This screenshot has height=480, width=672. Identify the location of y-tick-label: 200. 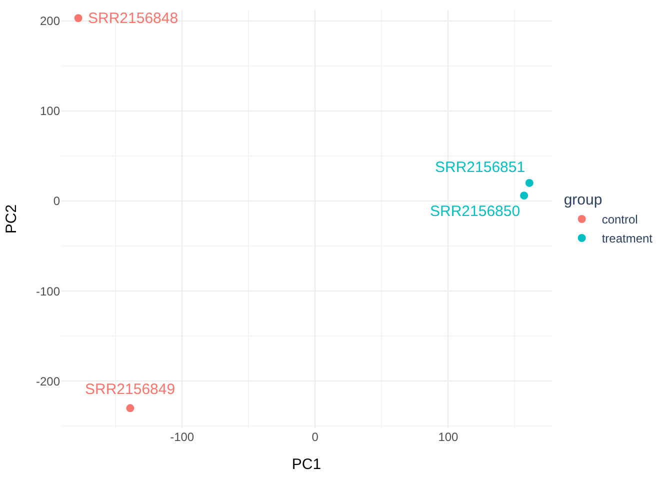
(50, 21).